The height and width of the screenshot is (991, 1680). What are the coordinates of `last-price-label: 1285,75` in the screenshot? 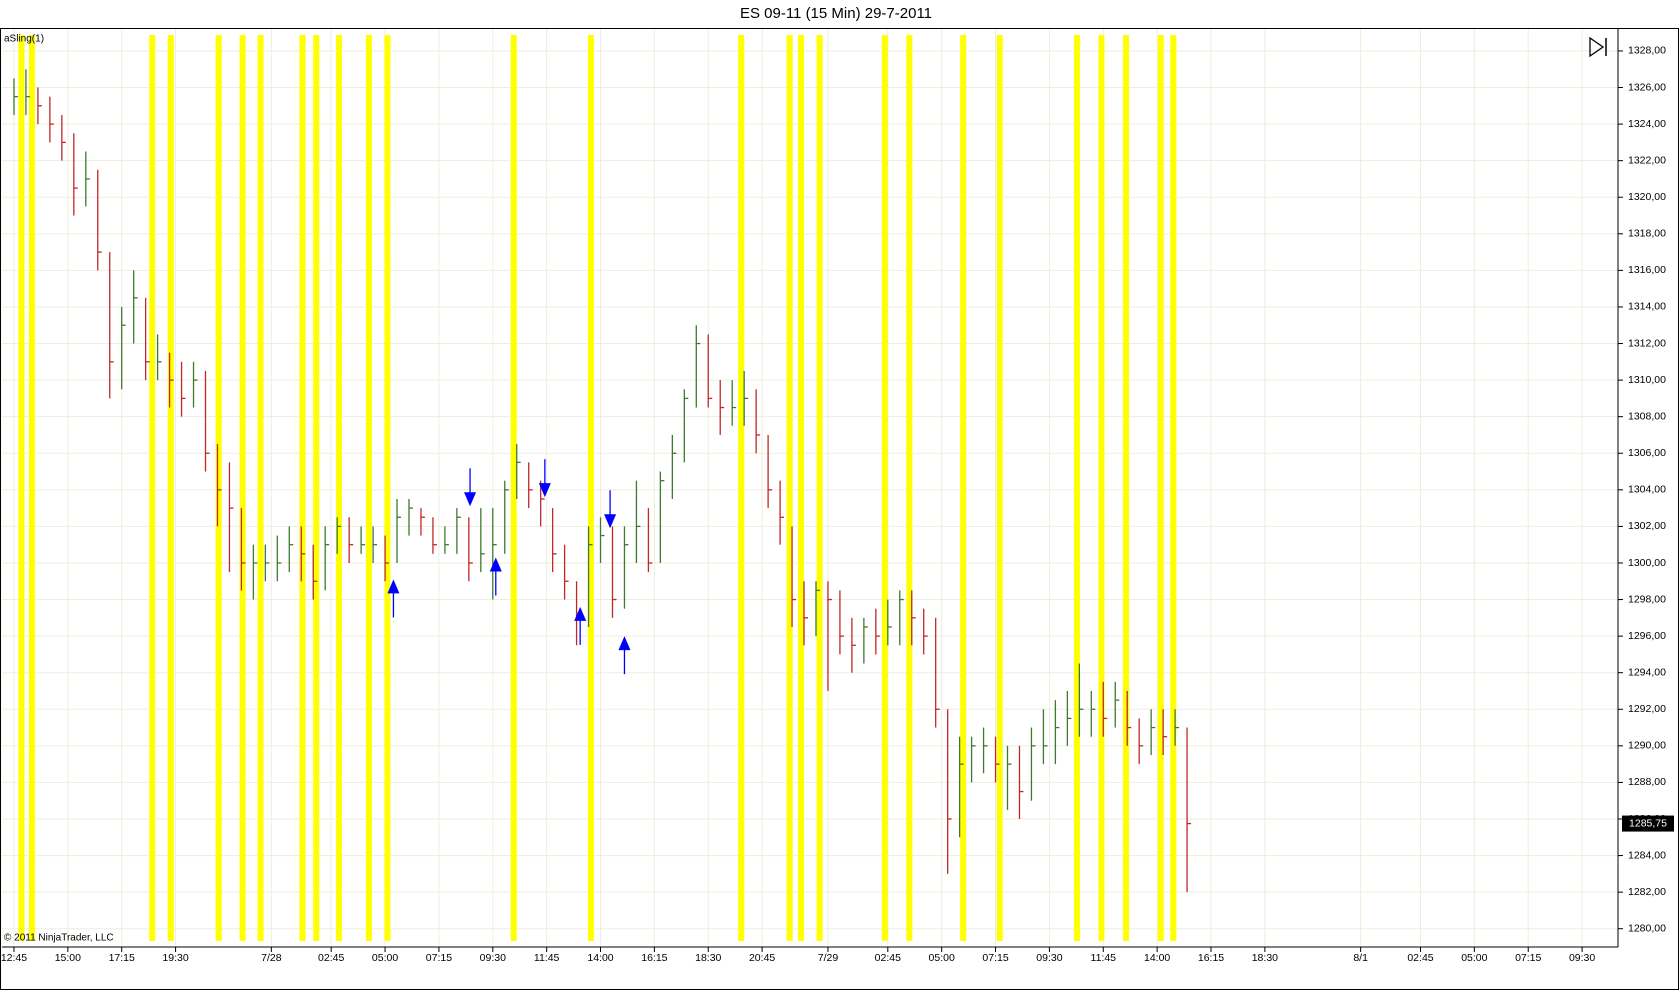 It's located at (1648, 823).